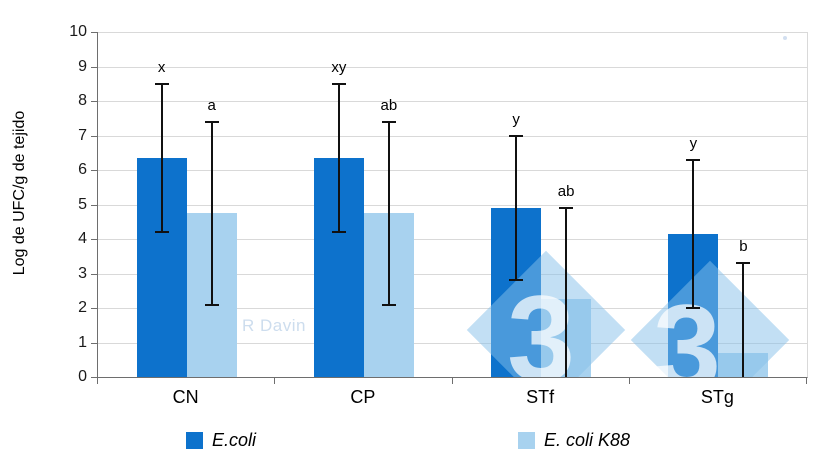 Image resolution: width=820 pixels, height=462 pixels. I want to click on sig-label-k88-STg: b, so click(743, 247).